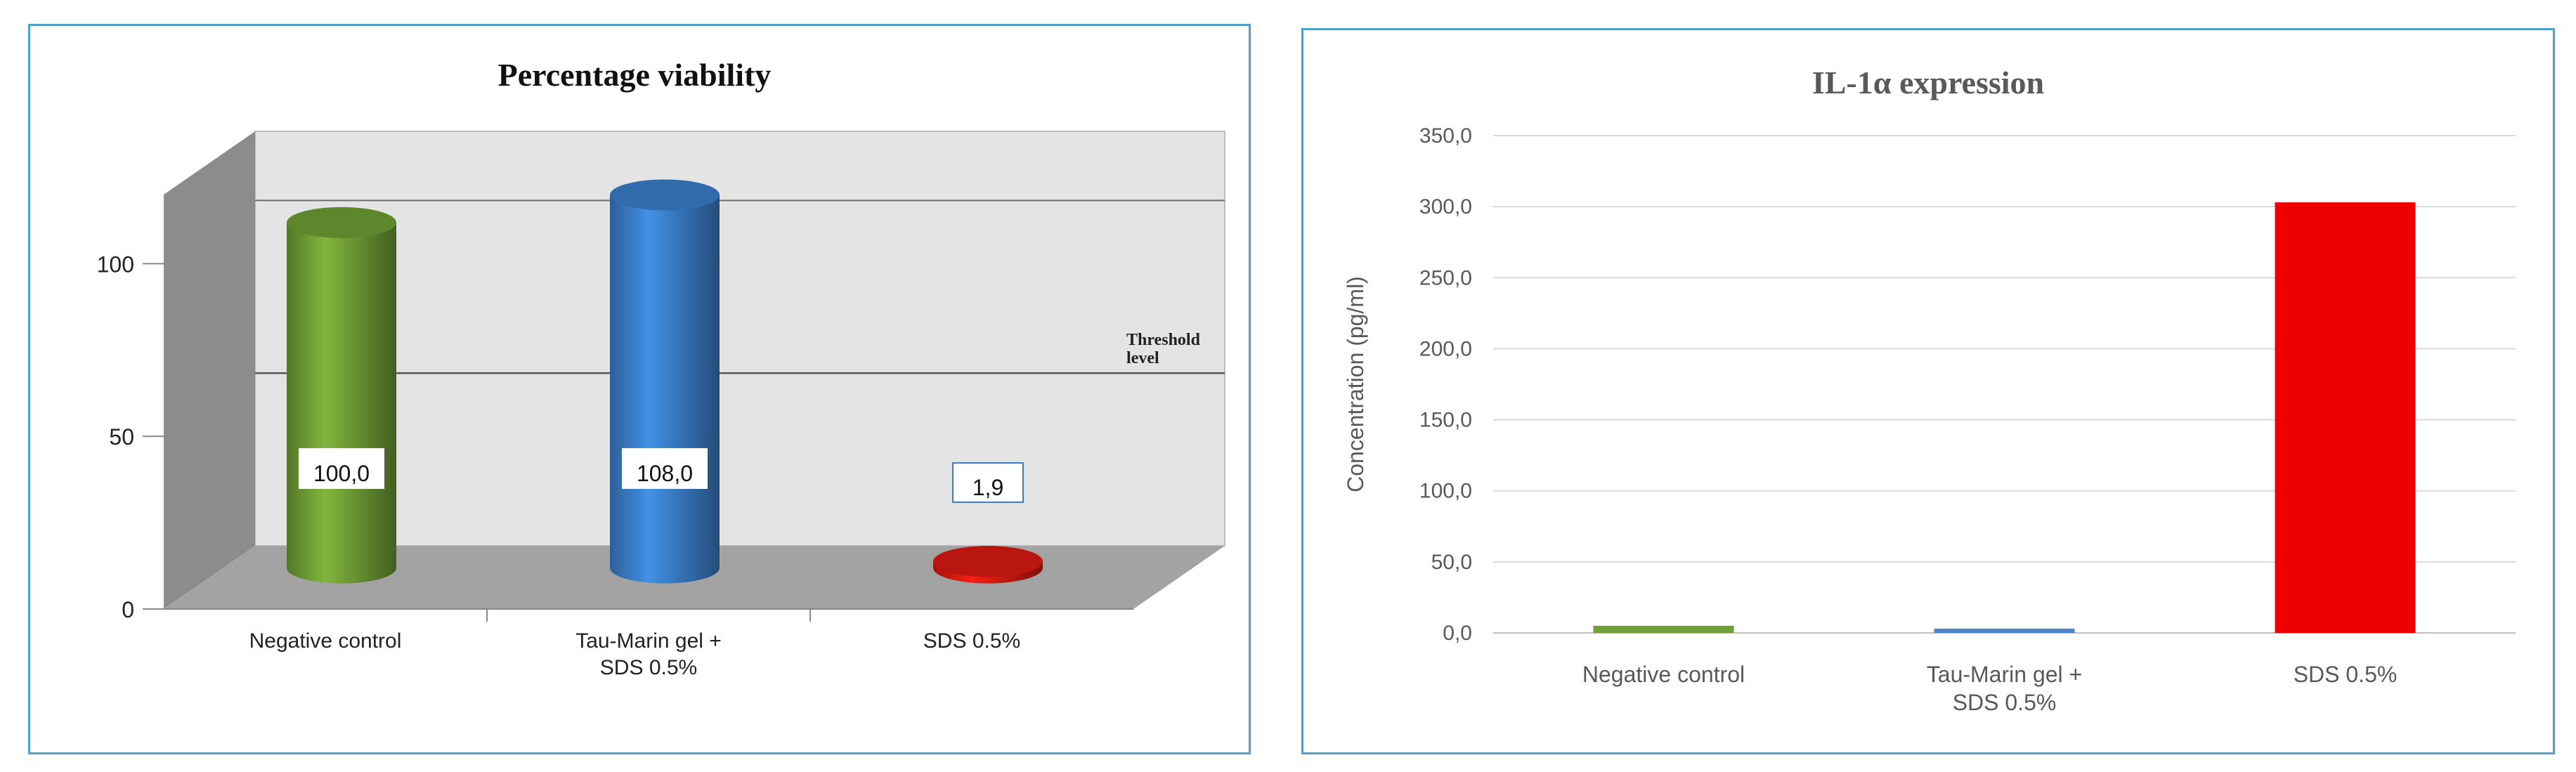 This screenshot has width=2576, height=772. I want to click on y-tick-label: 250,0, so click(1446, 277).